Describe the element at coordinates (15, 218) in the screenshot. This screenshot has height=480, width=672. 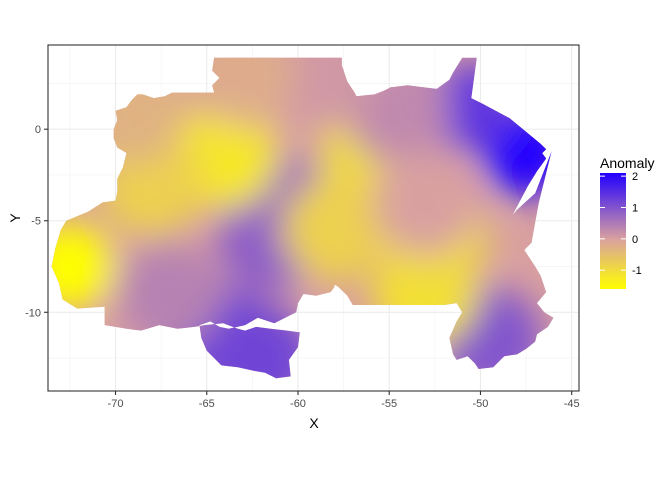
I see `y-axis-title: Y` at that location.